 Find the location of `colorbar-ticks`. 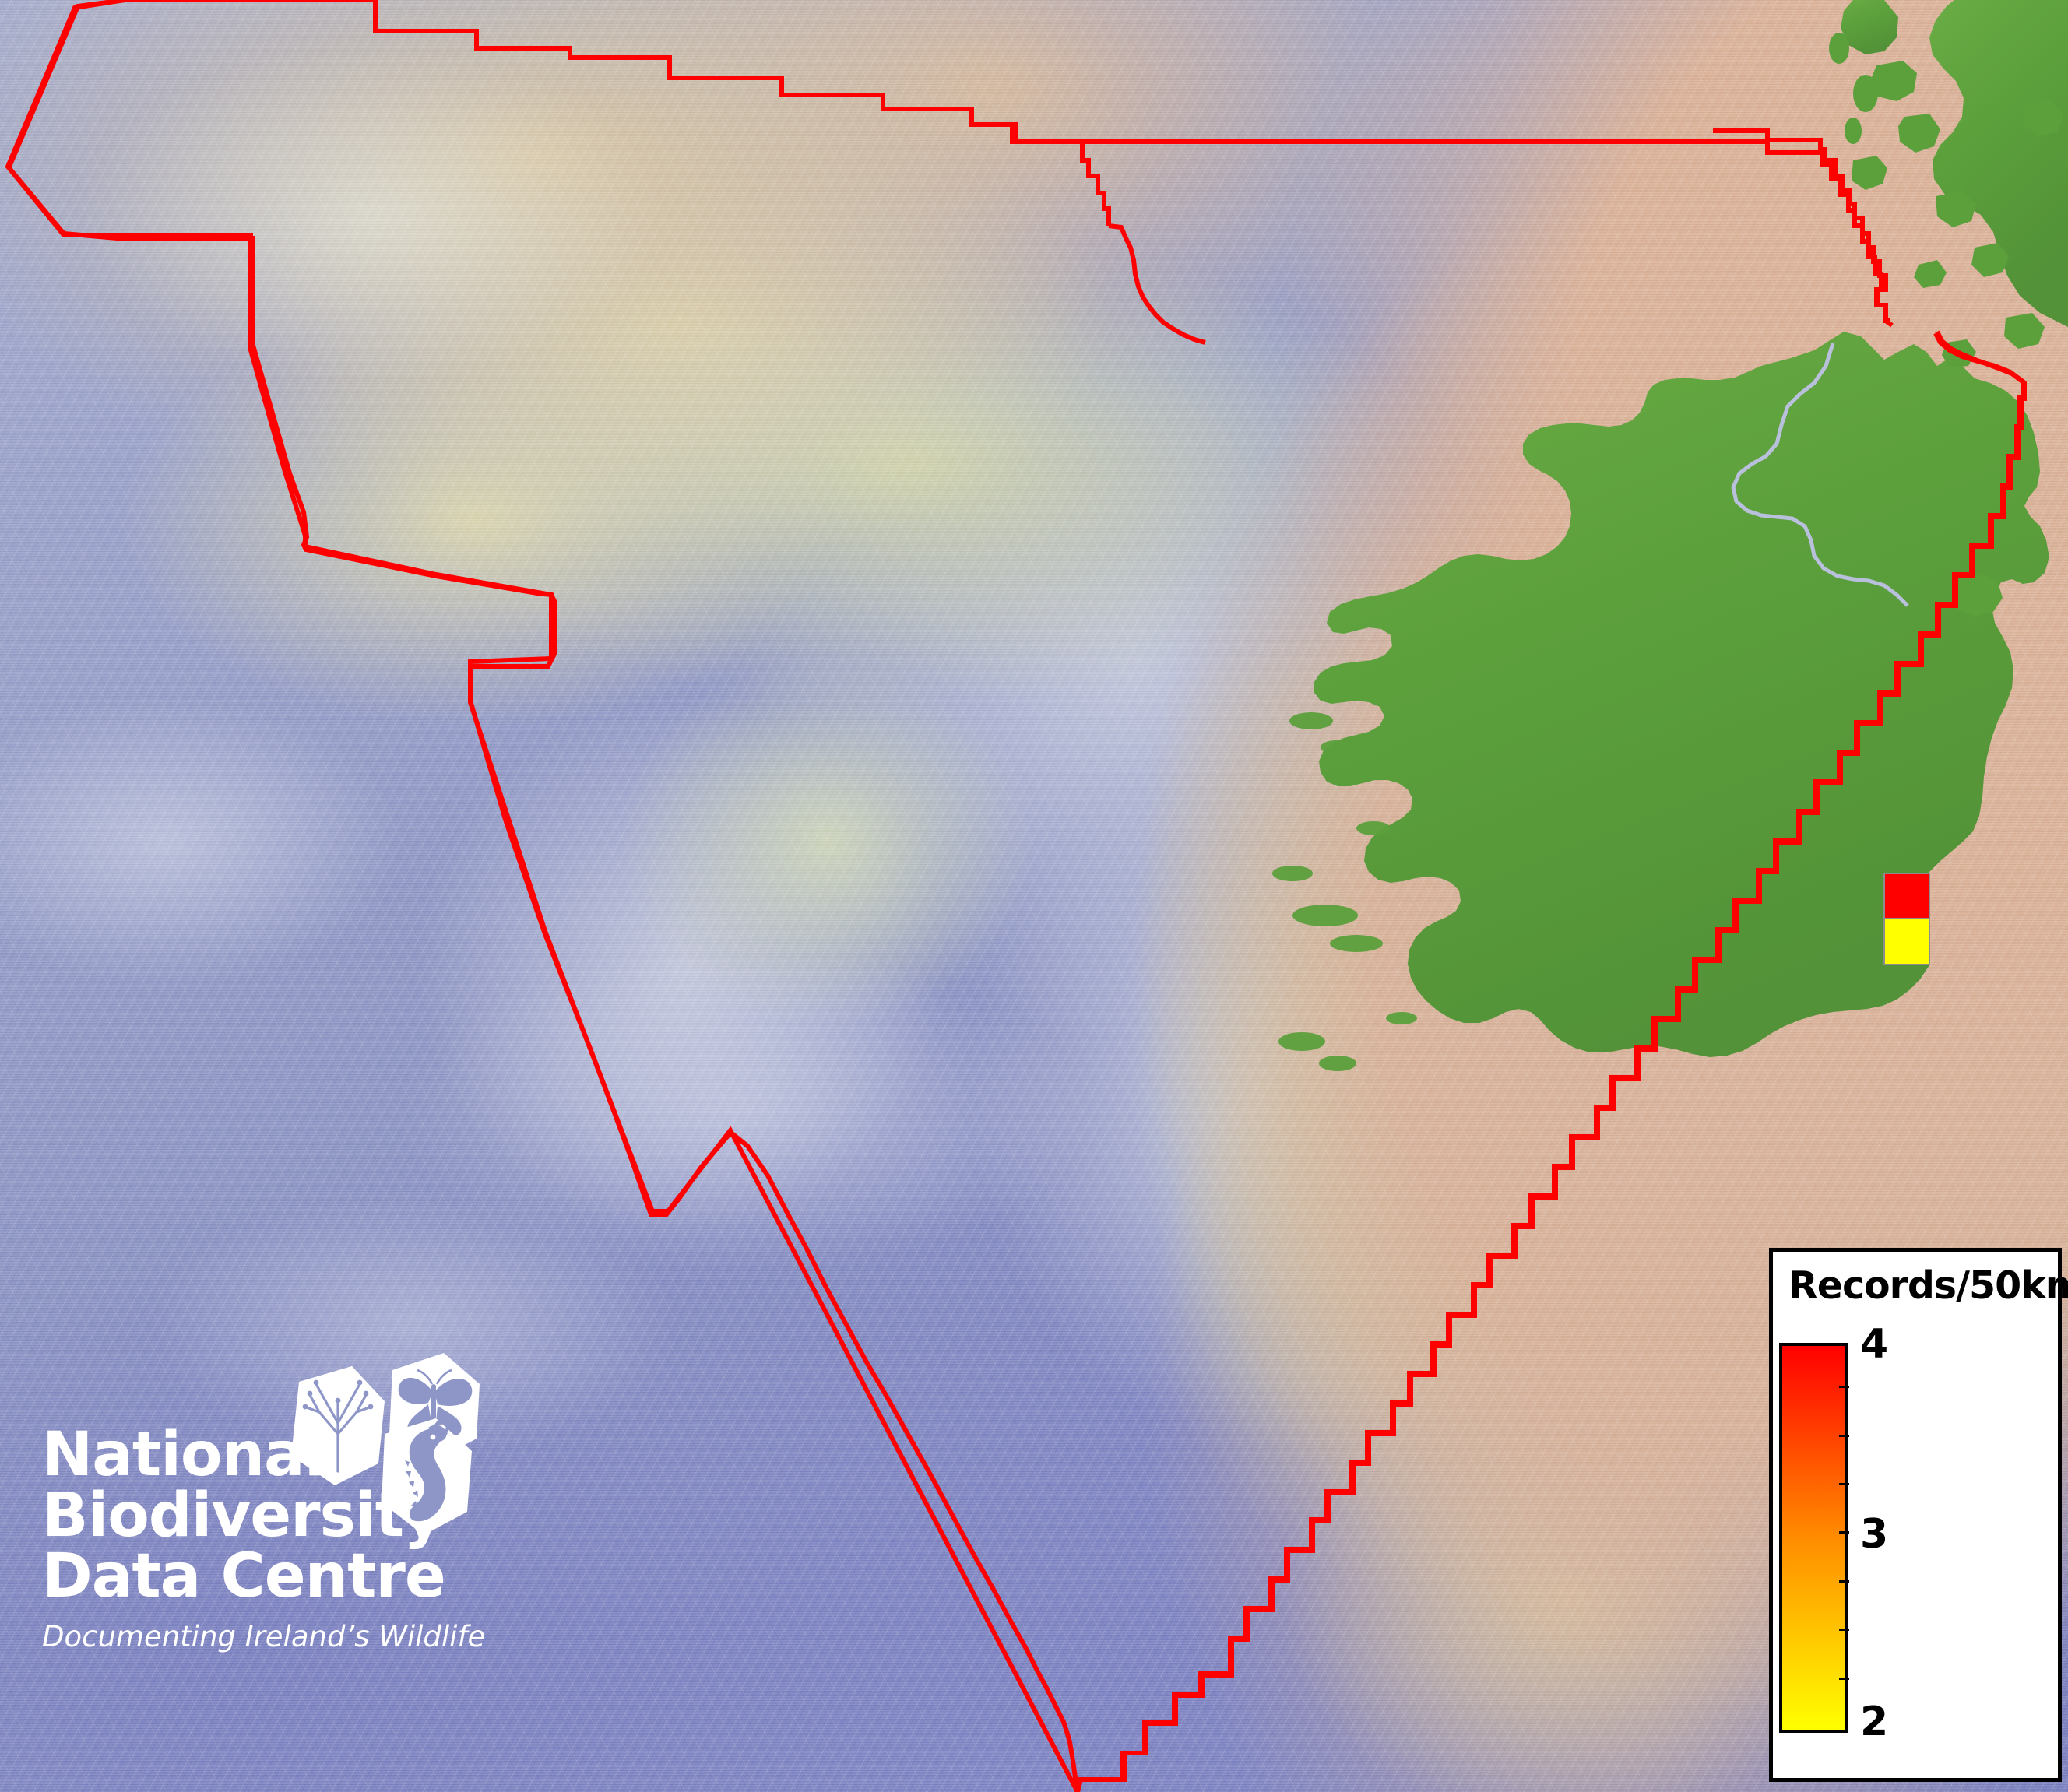

colorbar-ticks is located at coordinates (1842, 1538).